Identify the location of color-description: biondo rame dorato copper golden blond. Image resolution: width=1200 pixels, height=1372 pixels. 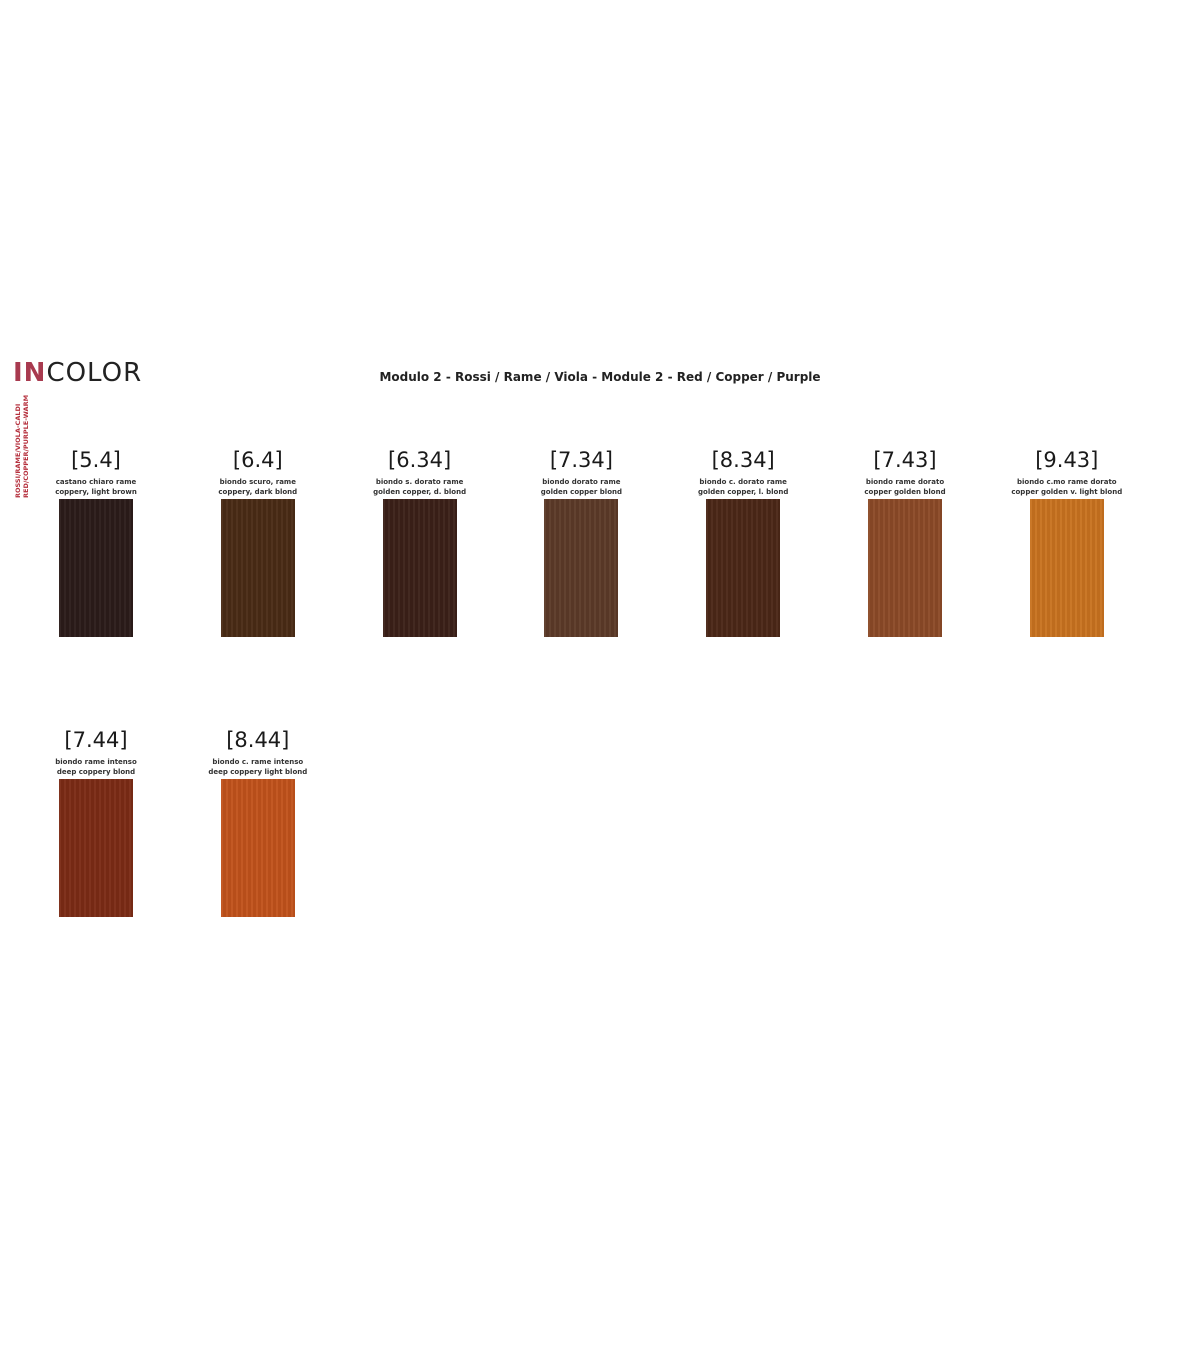
(905, 488).